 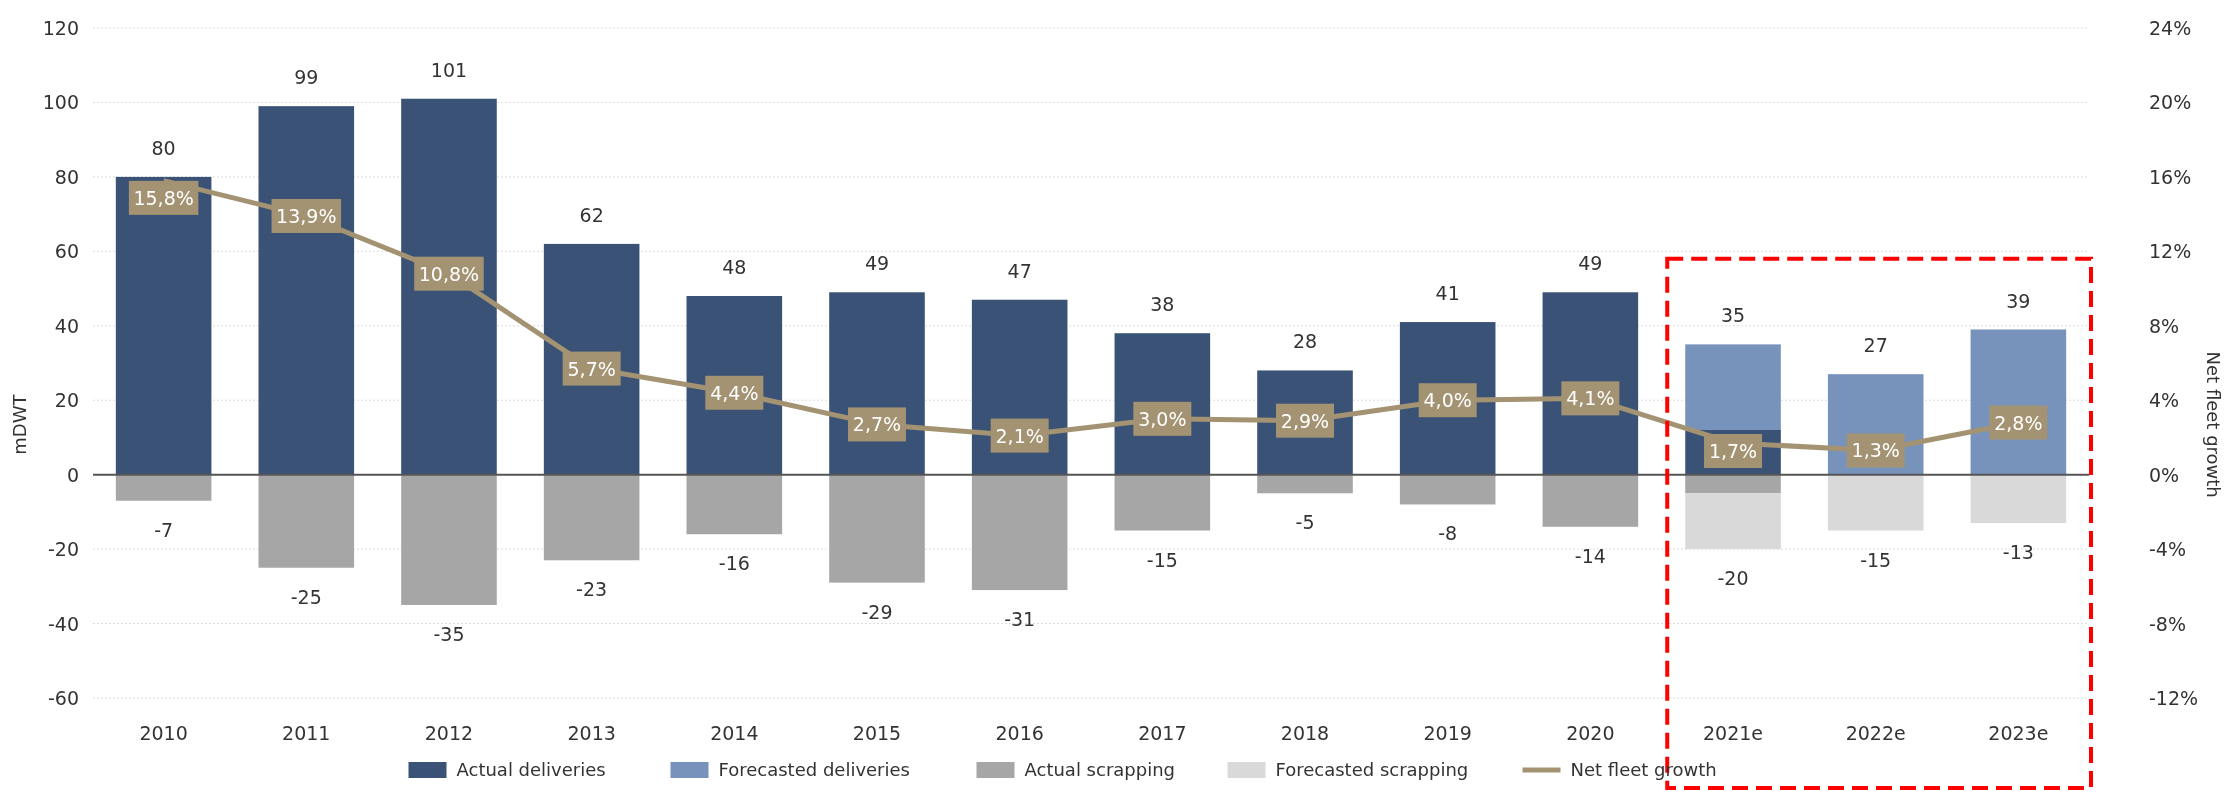 I want to click on y2-tick-label: 0%, so click(x=2164, y=474).